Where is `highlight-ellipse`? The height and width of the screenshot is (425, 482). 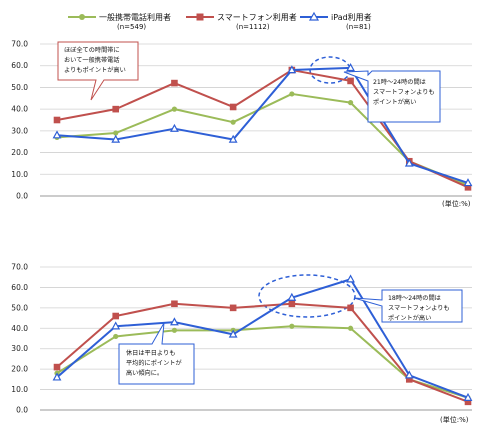 highlight-ellipse is located at coordinates (307, 296).